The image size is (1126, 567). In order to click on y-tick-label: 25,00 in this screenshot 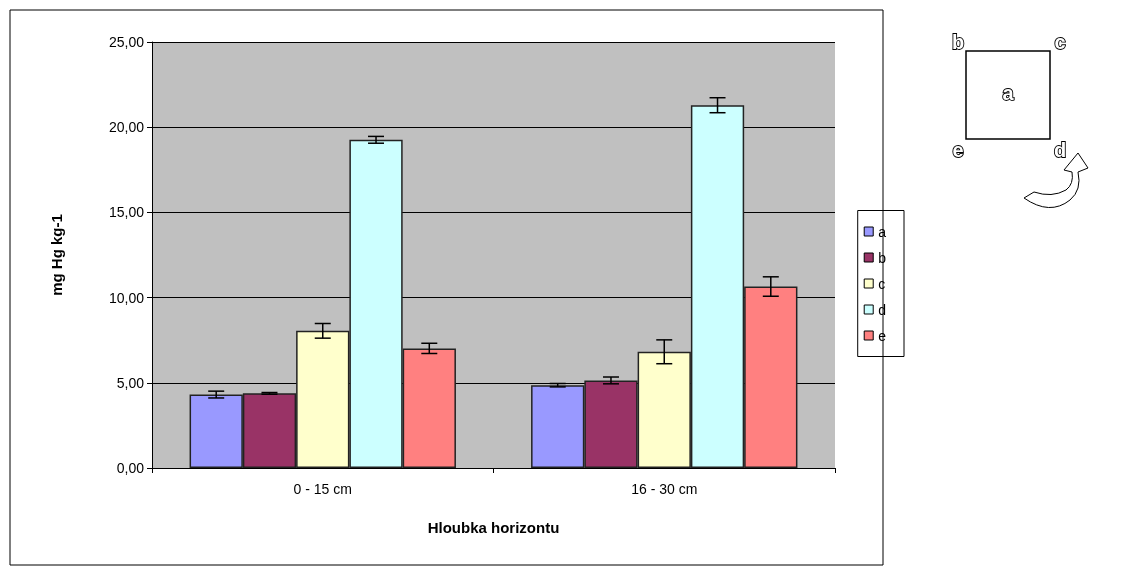, I will do `click(126, 42)`.